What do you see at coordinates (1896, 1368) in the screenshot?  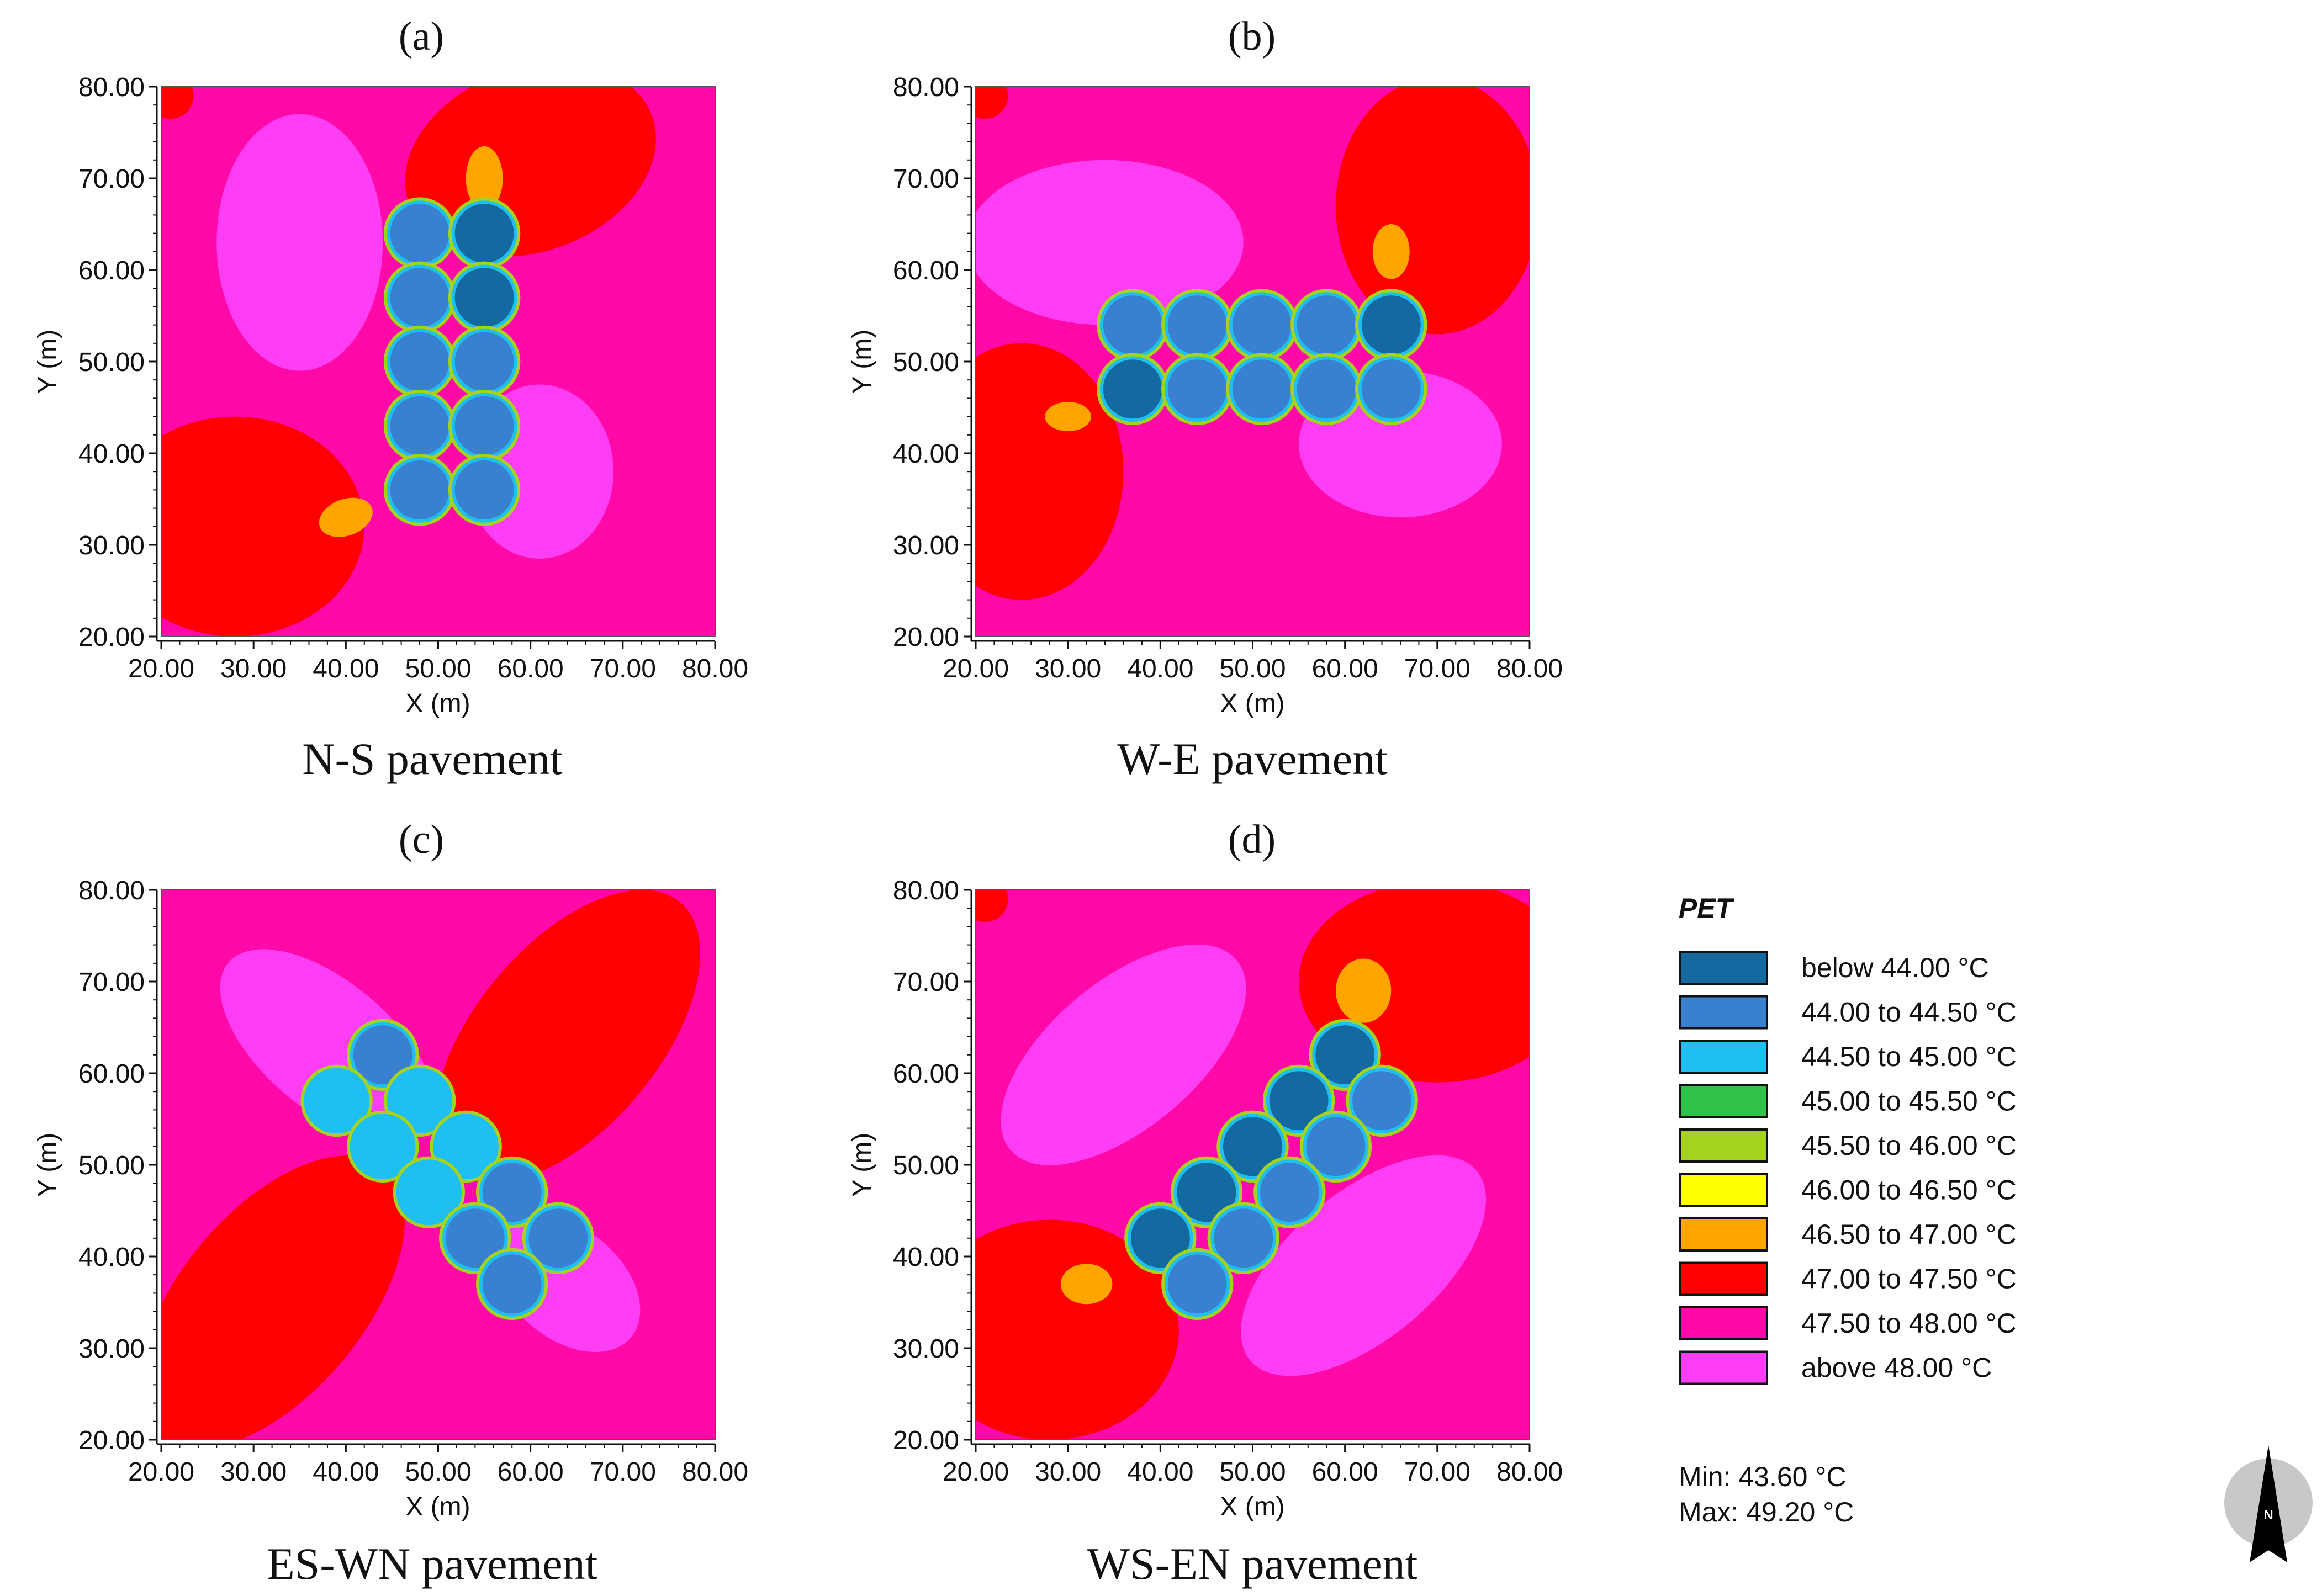 I see `legend-label: above 48.00 °C` at bounding box center [1896, 1368].